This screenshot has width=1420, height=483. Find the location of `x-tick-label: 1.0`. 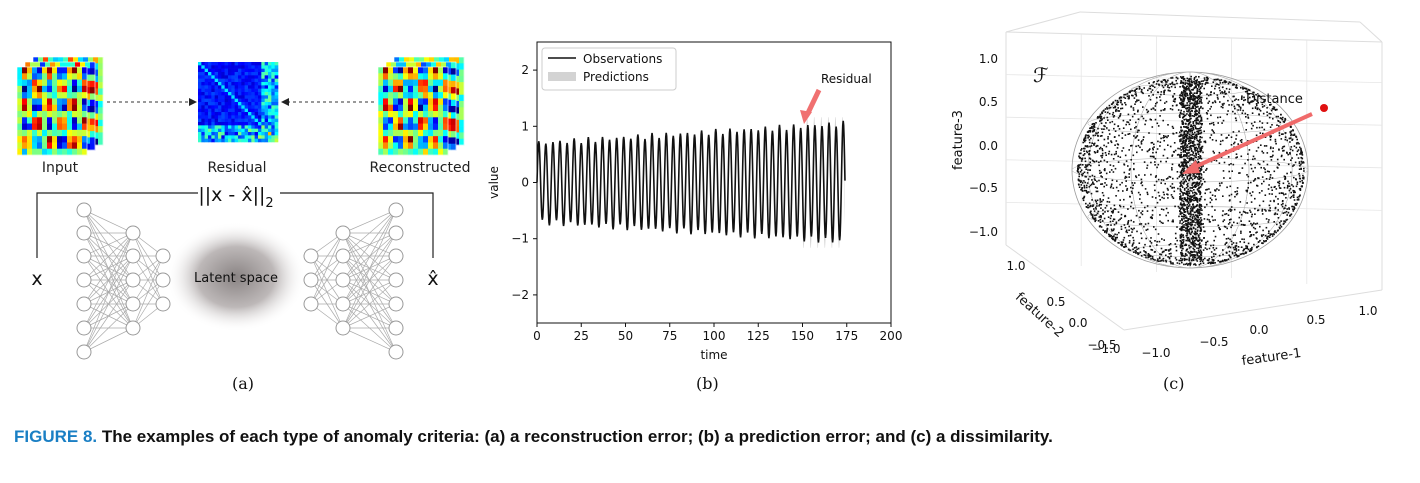

x-tick-label: 1.0 is located at coordinates (1367, 311).